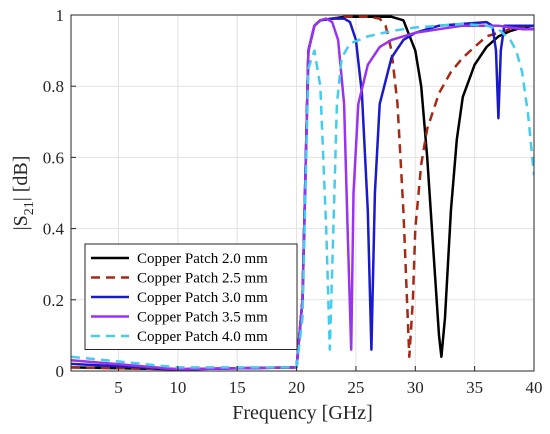 The height and width of the screenshot is (434, 550). Describe the element at coordinates (53, 300) in the screenshot. I see `y-tick-label: 0.2` at that location.